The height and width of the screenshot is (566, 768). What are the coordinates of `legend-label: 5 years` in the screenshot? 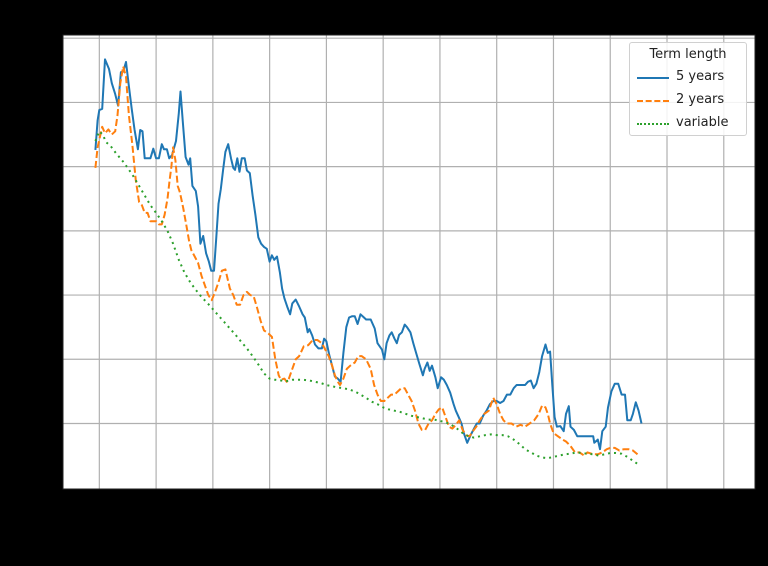 It's located at (700, 76).